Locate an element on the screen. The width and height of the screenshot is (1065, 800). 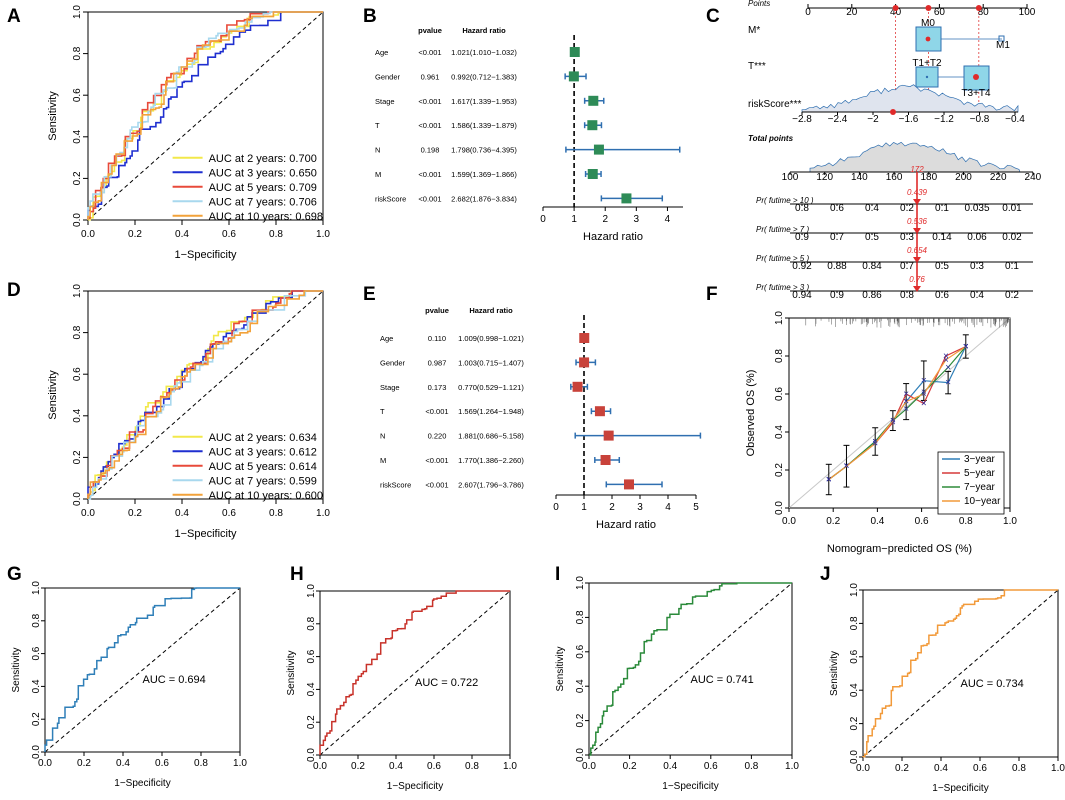
c-m-label: M* is located at coordinates (754, 30).